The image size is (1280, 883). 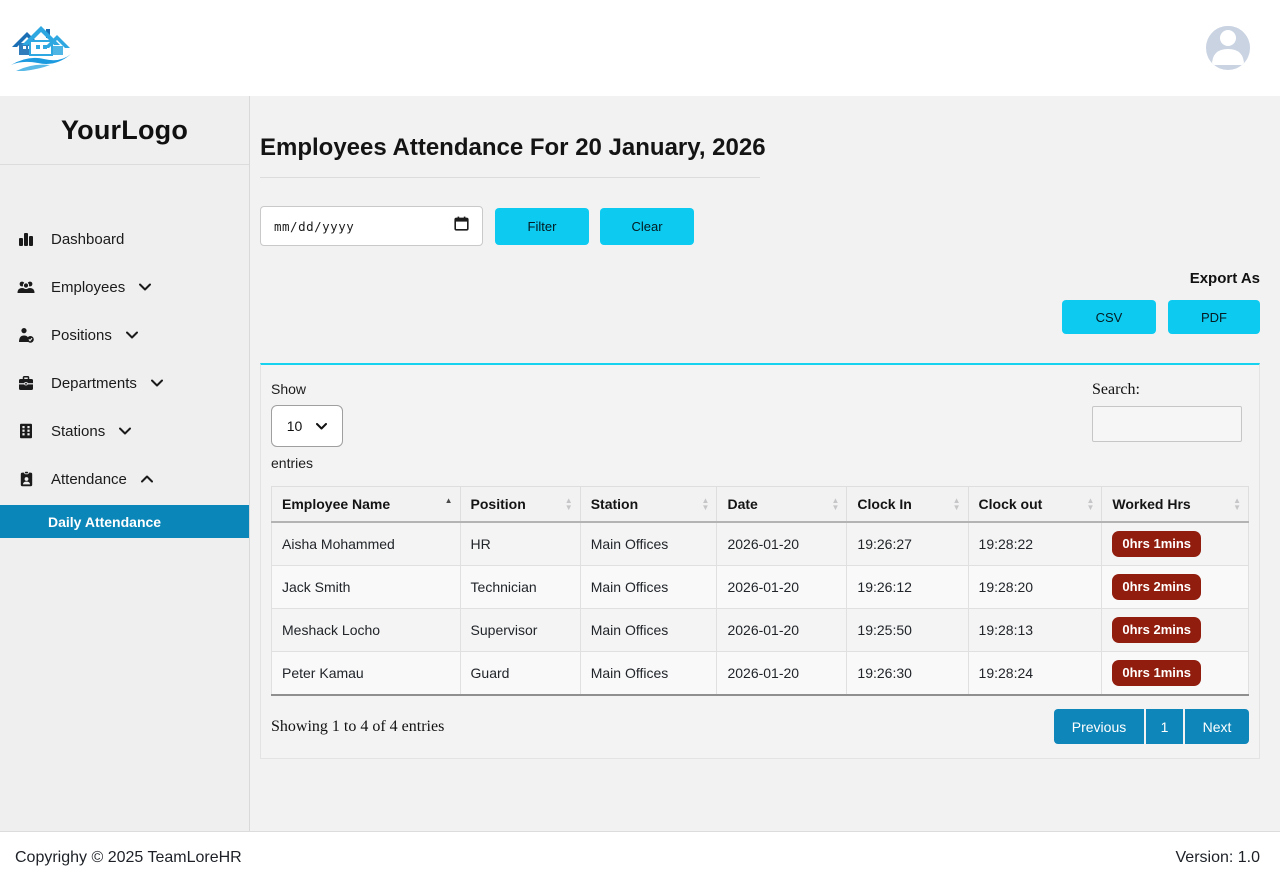 What do you see at coordinates (520, 630) in the screenshot?
I see `cell-position: Supervisor` at bounding box center [520, 630].